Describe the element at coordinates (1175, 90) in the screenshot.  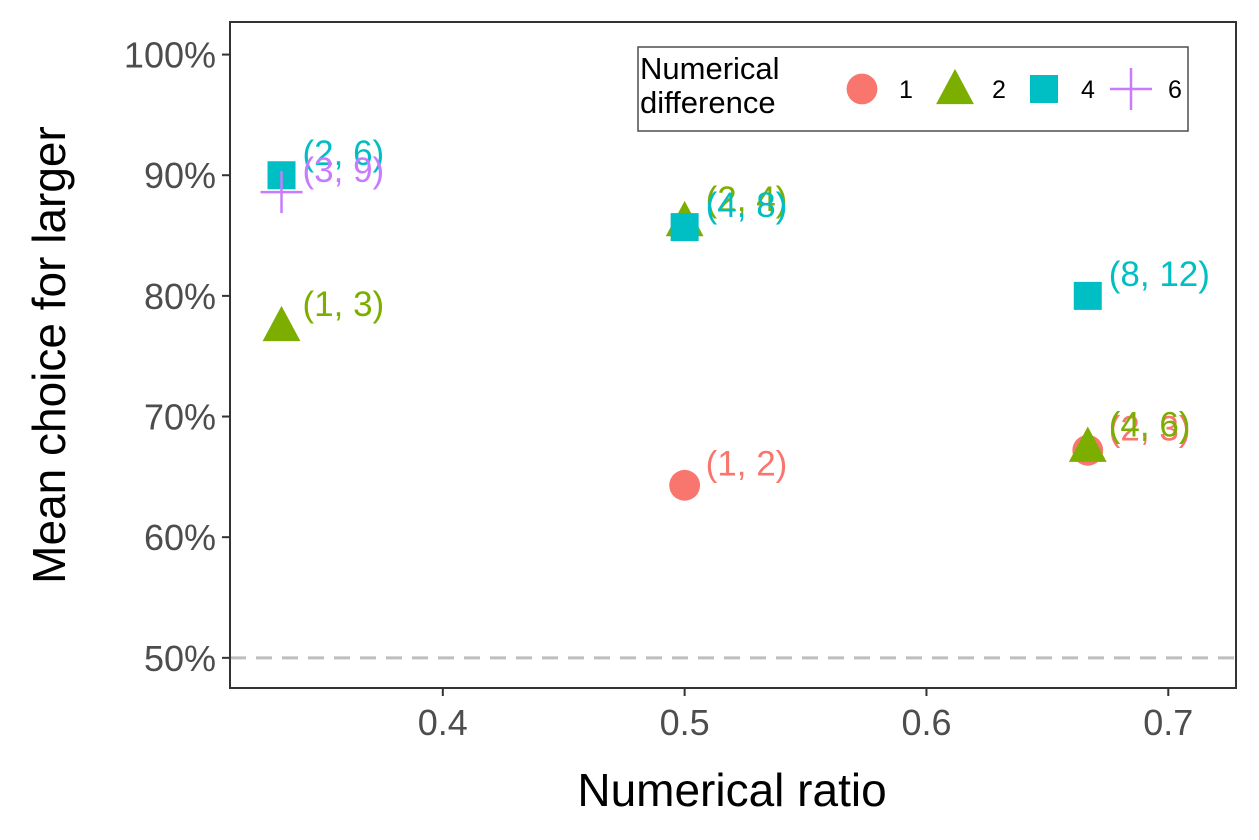
I see `legend-entry-label: 6` at that location.